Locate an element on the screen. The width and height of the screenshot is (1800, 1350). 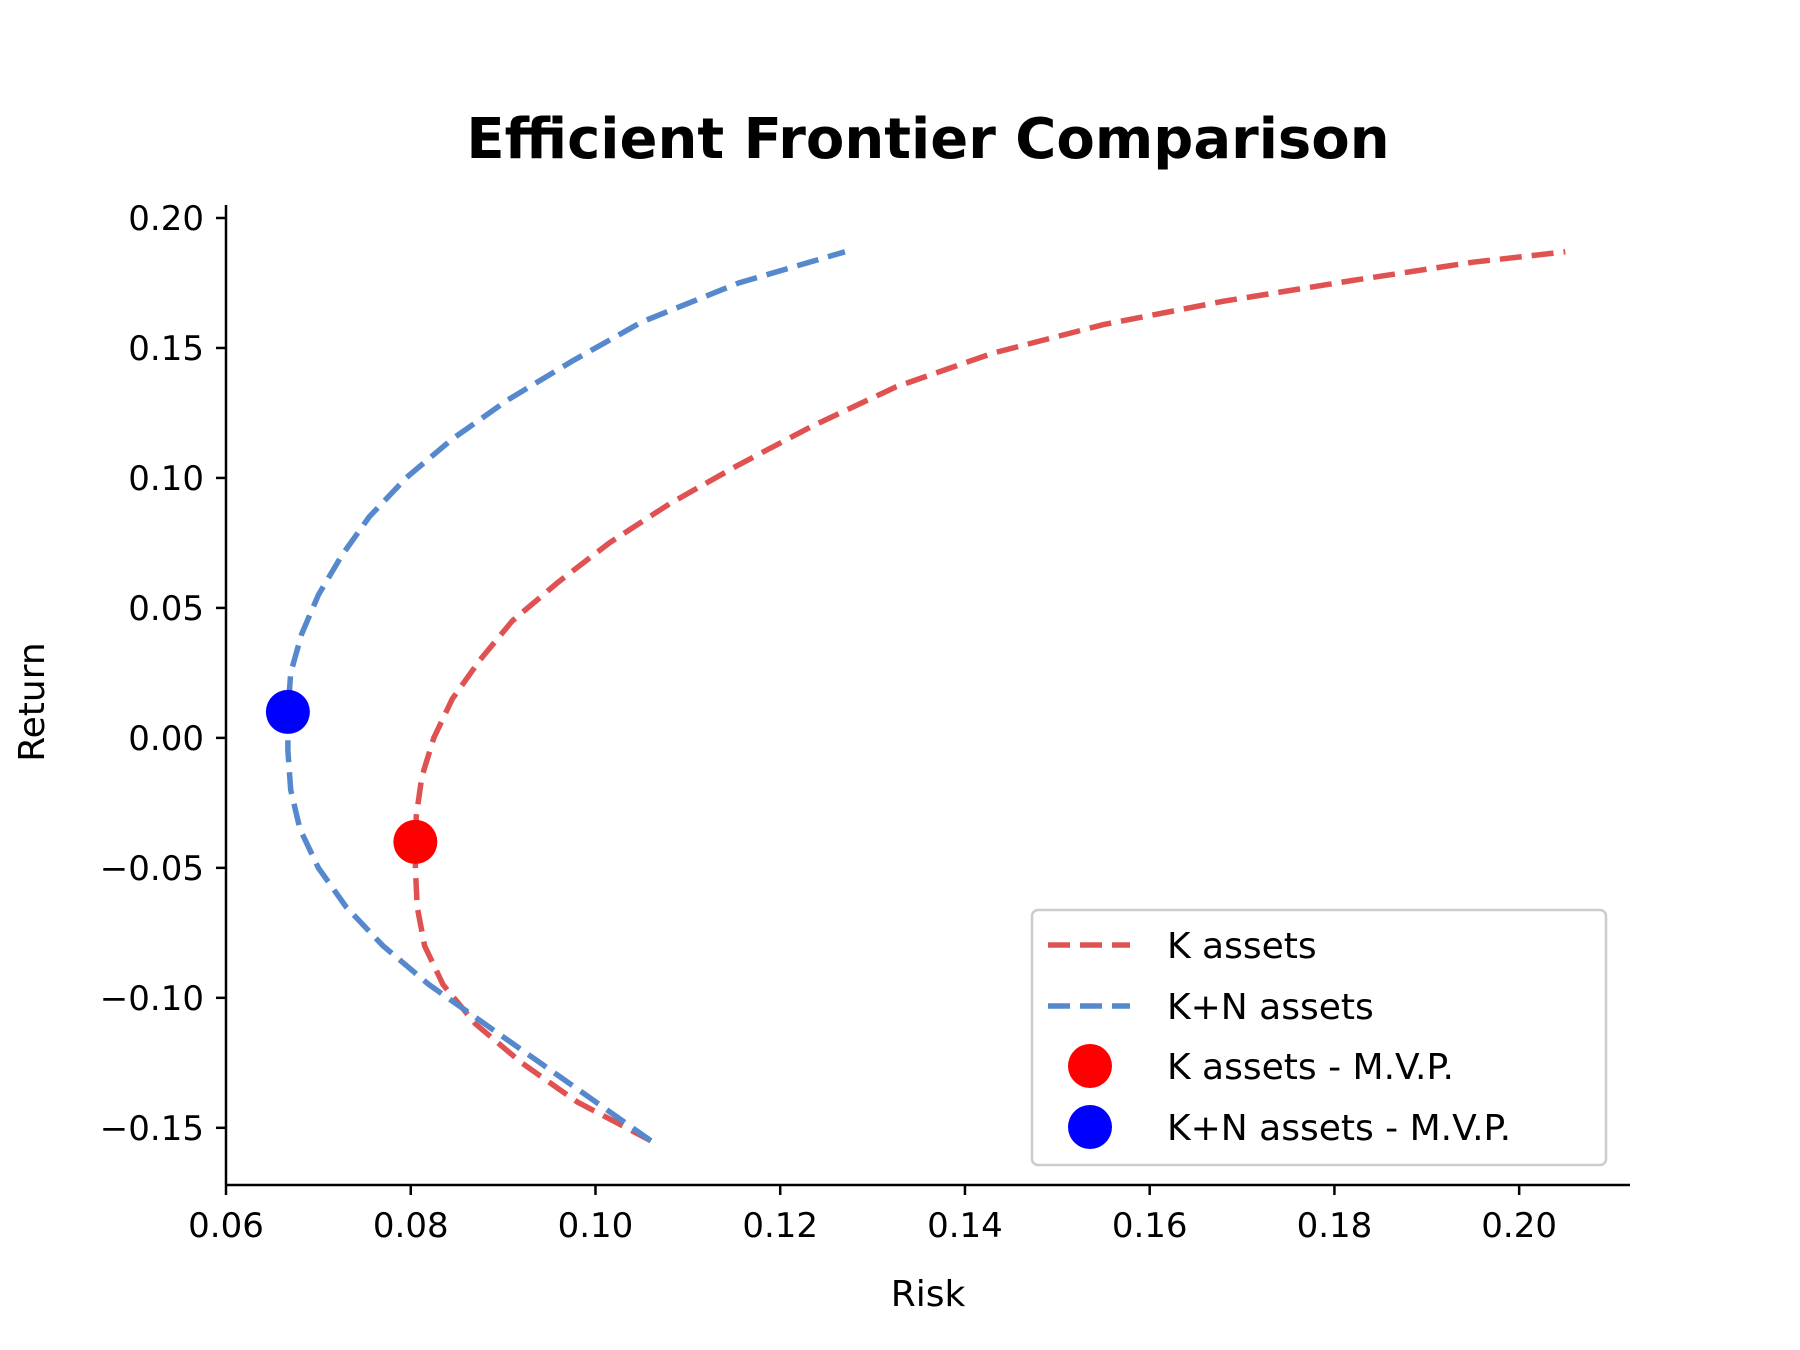
kn-assets-mvp-point is located at coordinates (287, 711).